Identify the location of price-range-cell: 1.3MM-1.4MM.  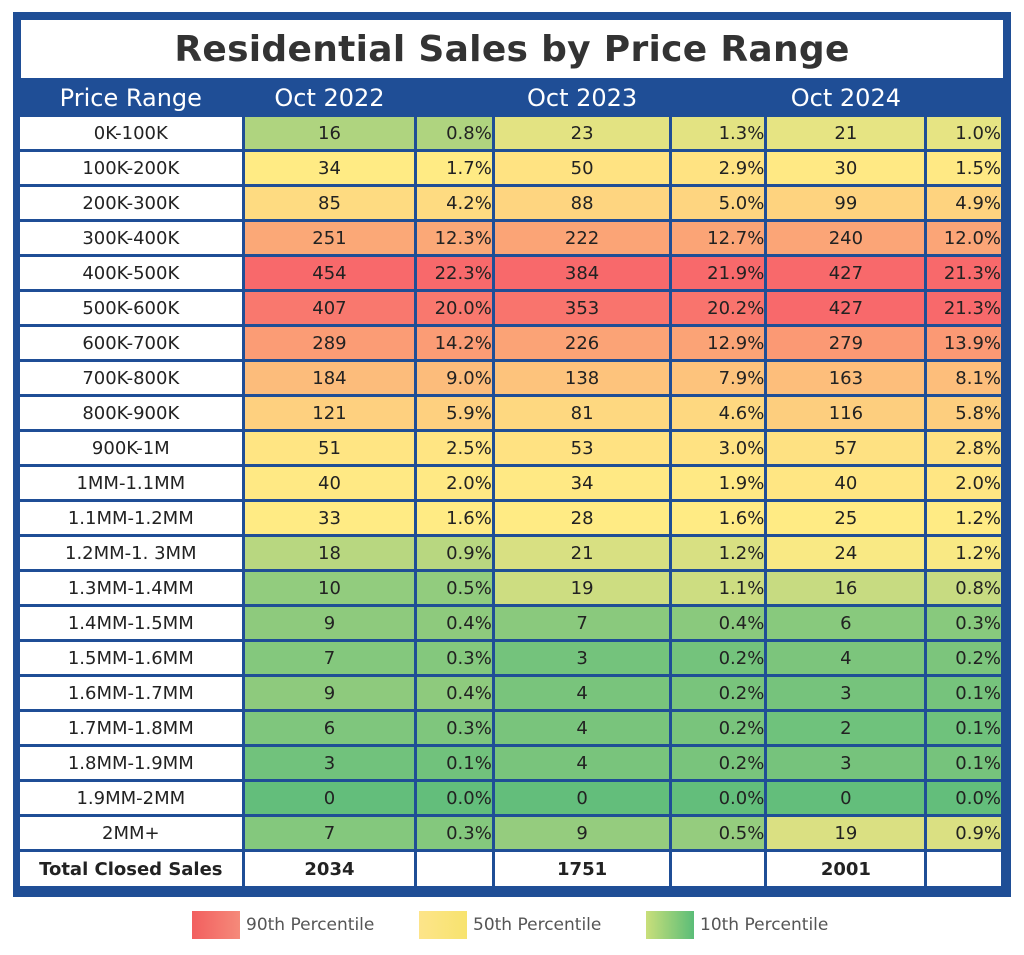
(131, 588).